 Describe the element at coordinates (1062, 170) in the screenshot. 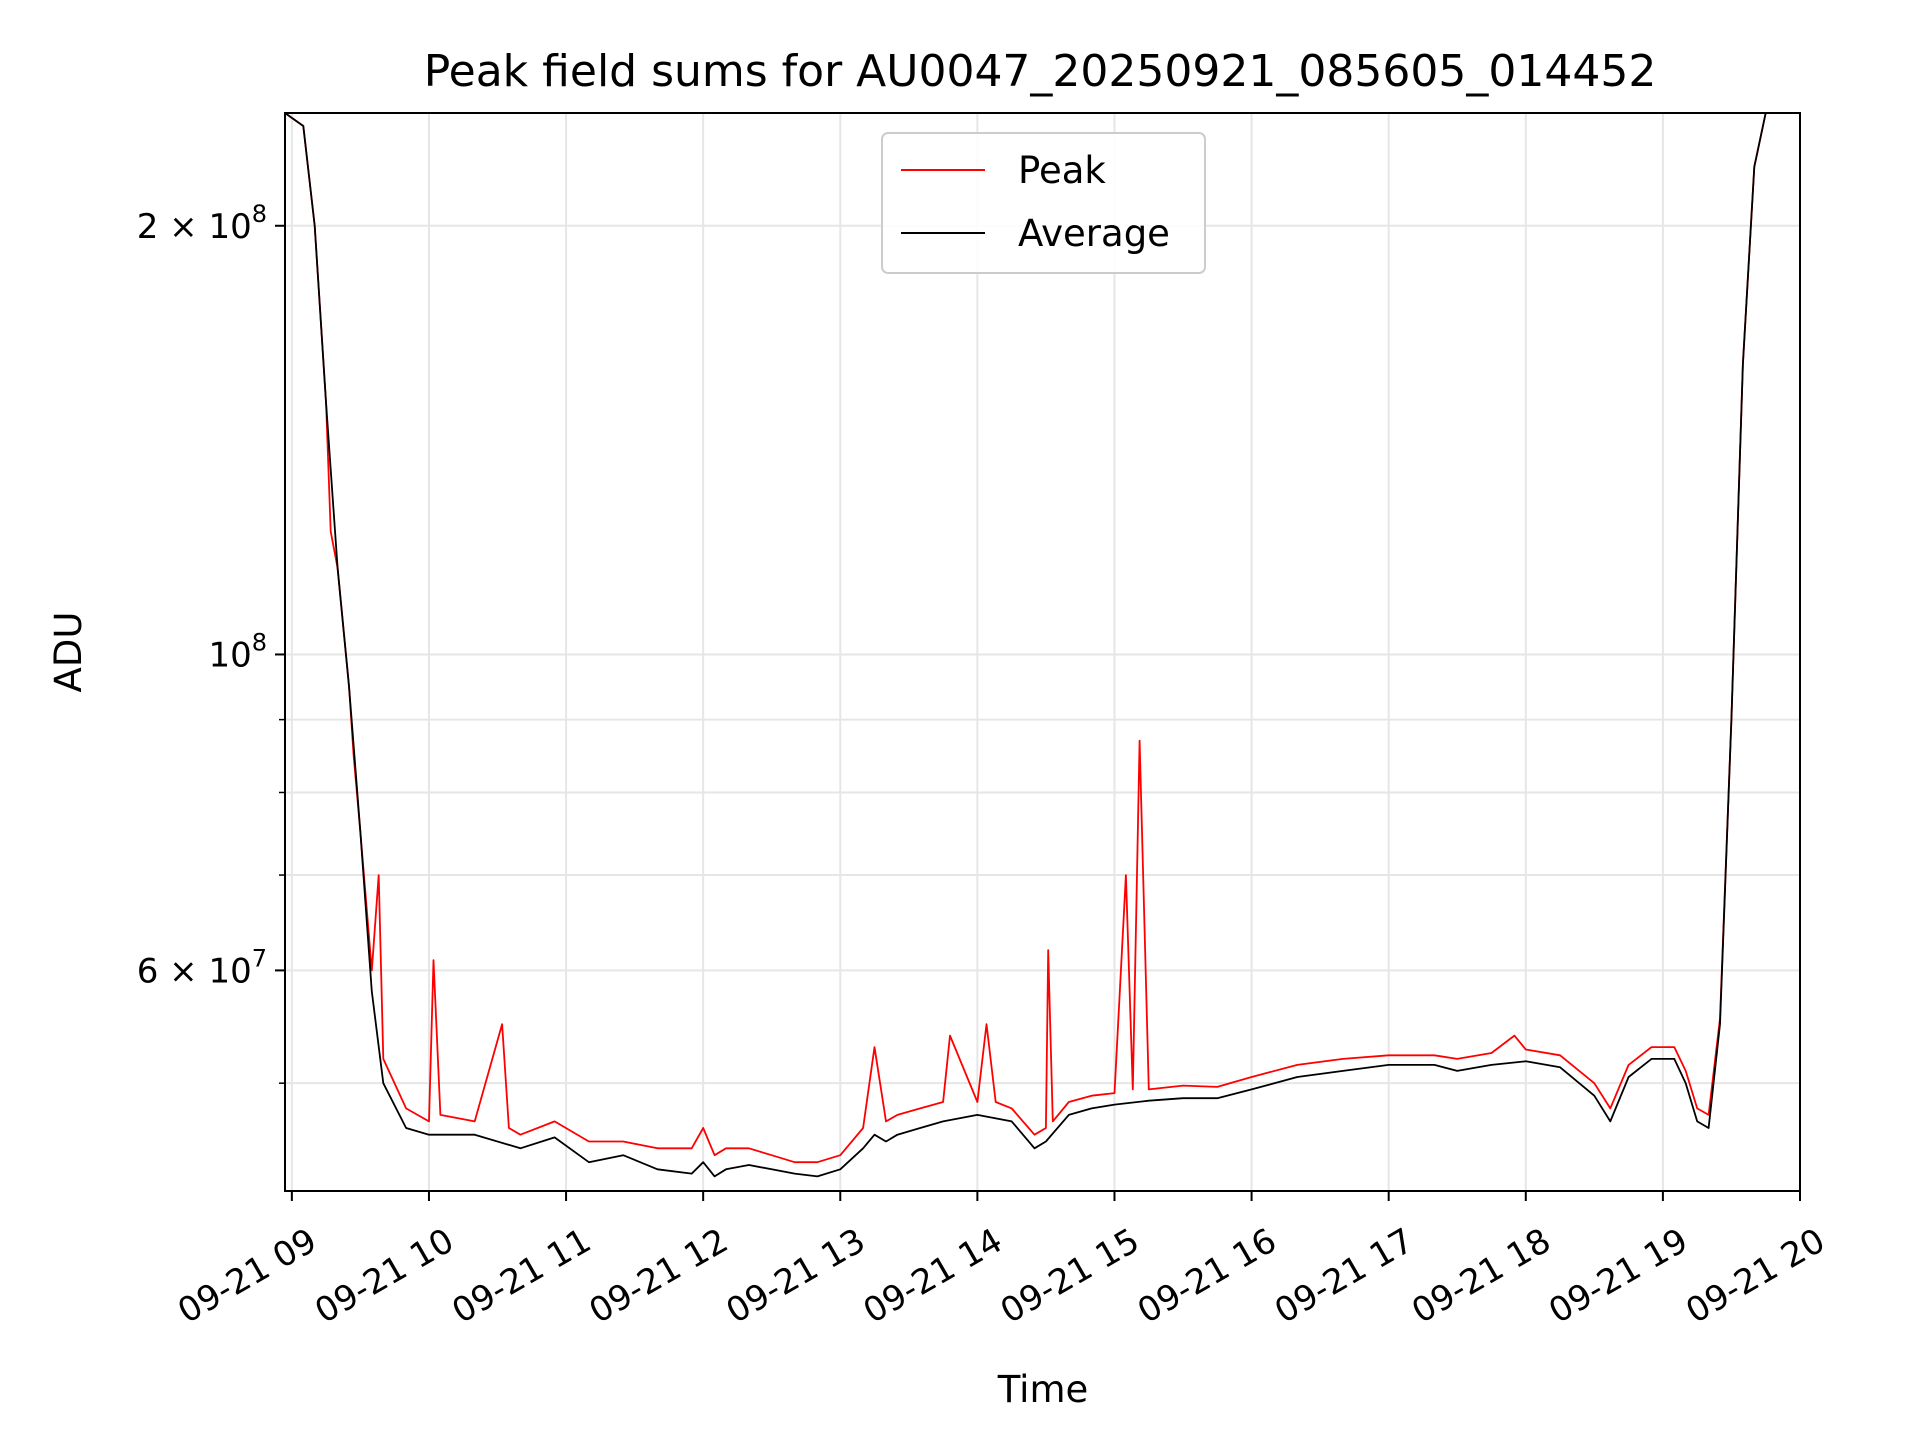

I see `legend-label-peak: Peak` at that location.